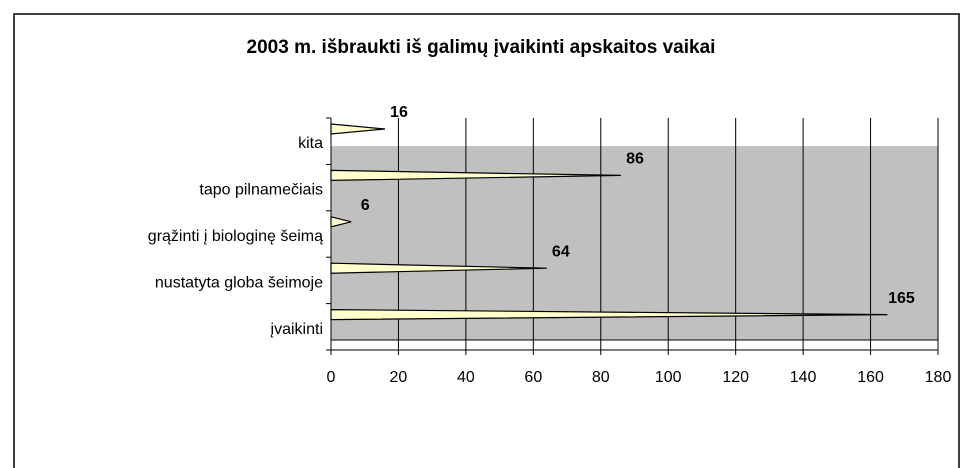 This screenshot has width=962, height=468. I want to click on x-tick-label: 180, so click(938, 377).